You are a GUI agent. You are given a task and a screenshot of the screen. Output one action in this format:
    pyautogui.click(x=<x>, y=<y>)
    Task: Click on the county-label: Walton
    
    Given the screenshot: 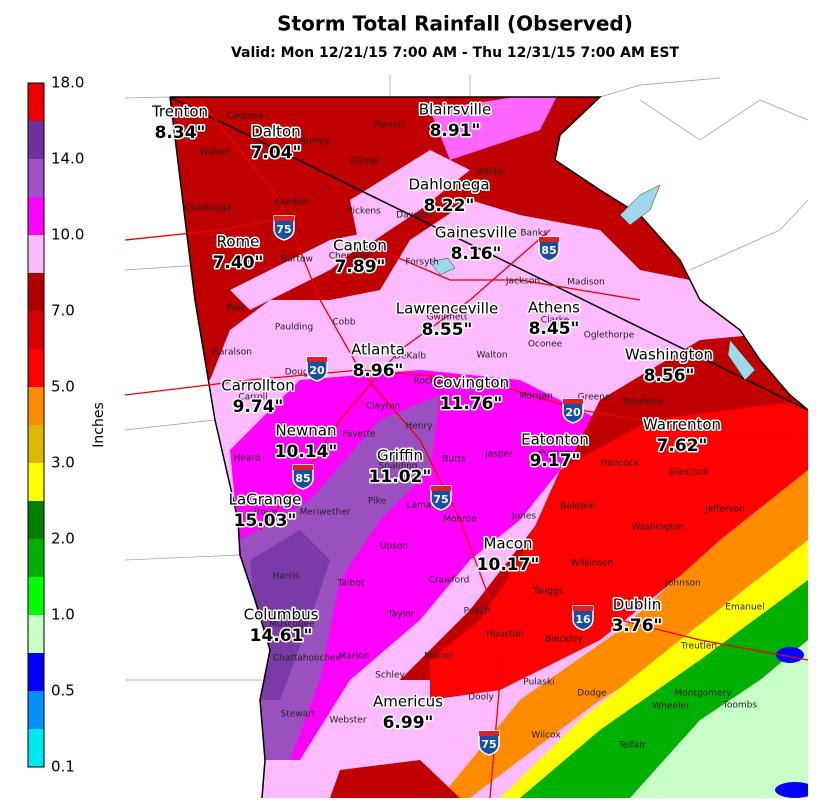 What is the action you would take?
    pyautogui.click(x=491, y=356)
    